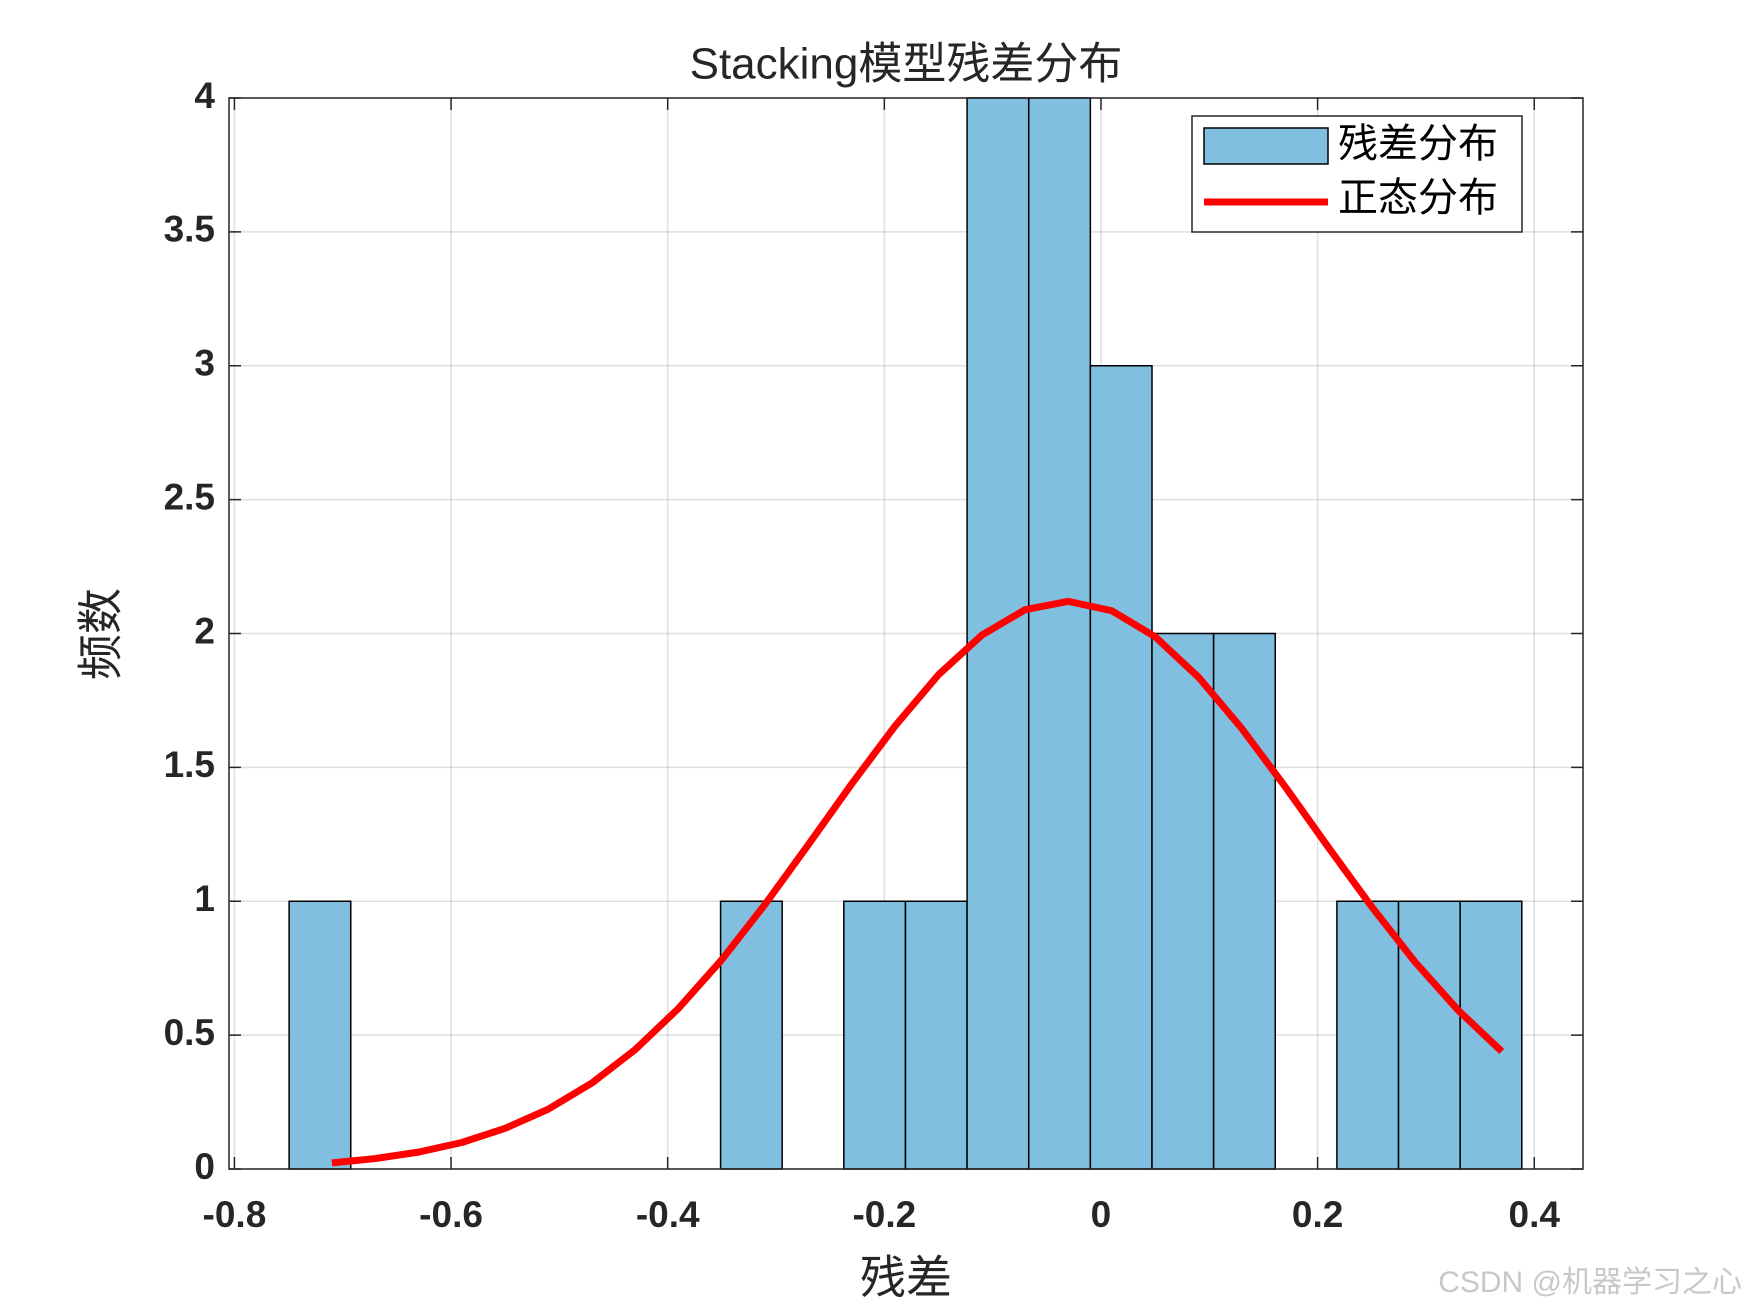  What do you see at coordinates (204, 630) in the screenshot?
I see `y-tick-label: 2` at bounding box center [204, 630].